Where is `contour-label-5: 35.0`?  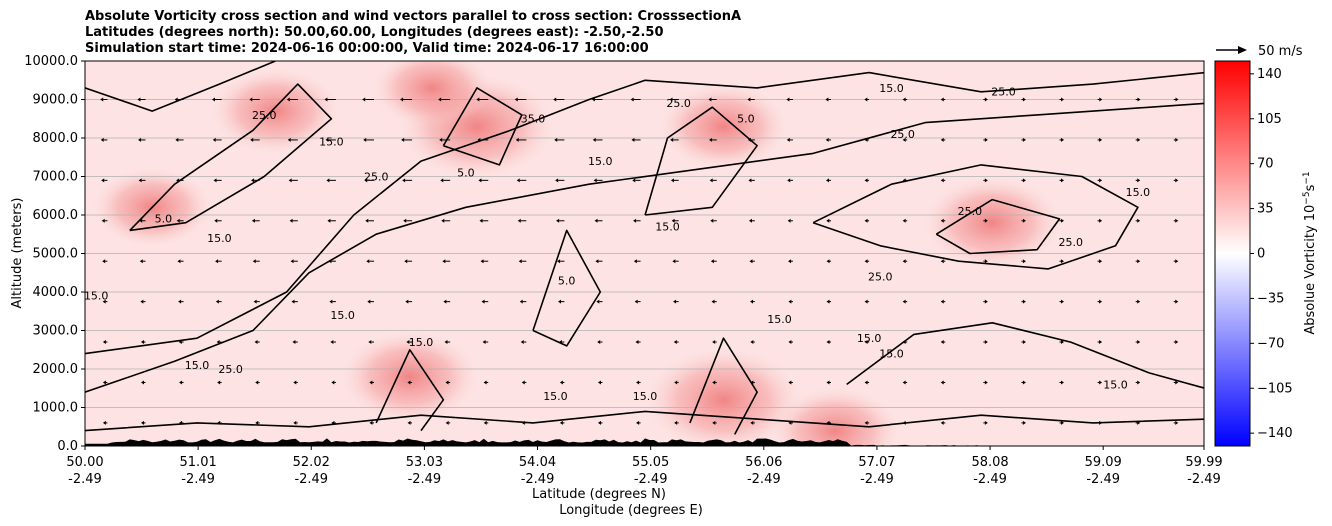 contour-label-5: 35.0 is located at coordinates (533, 119).